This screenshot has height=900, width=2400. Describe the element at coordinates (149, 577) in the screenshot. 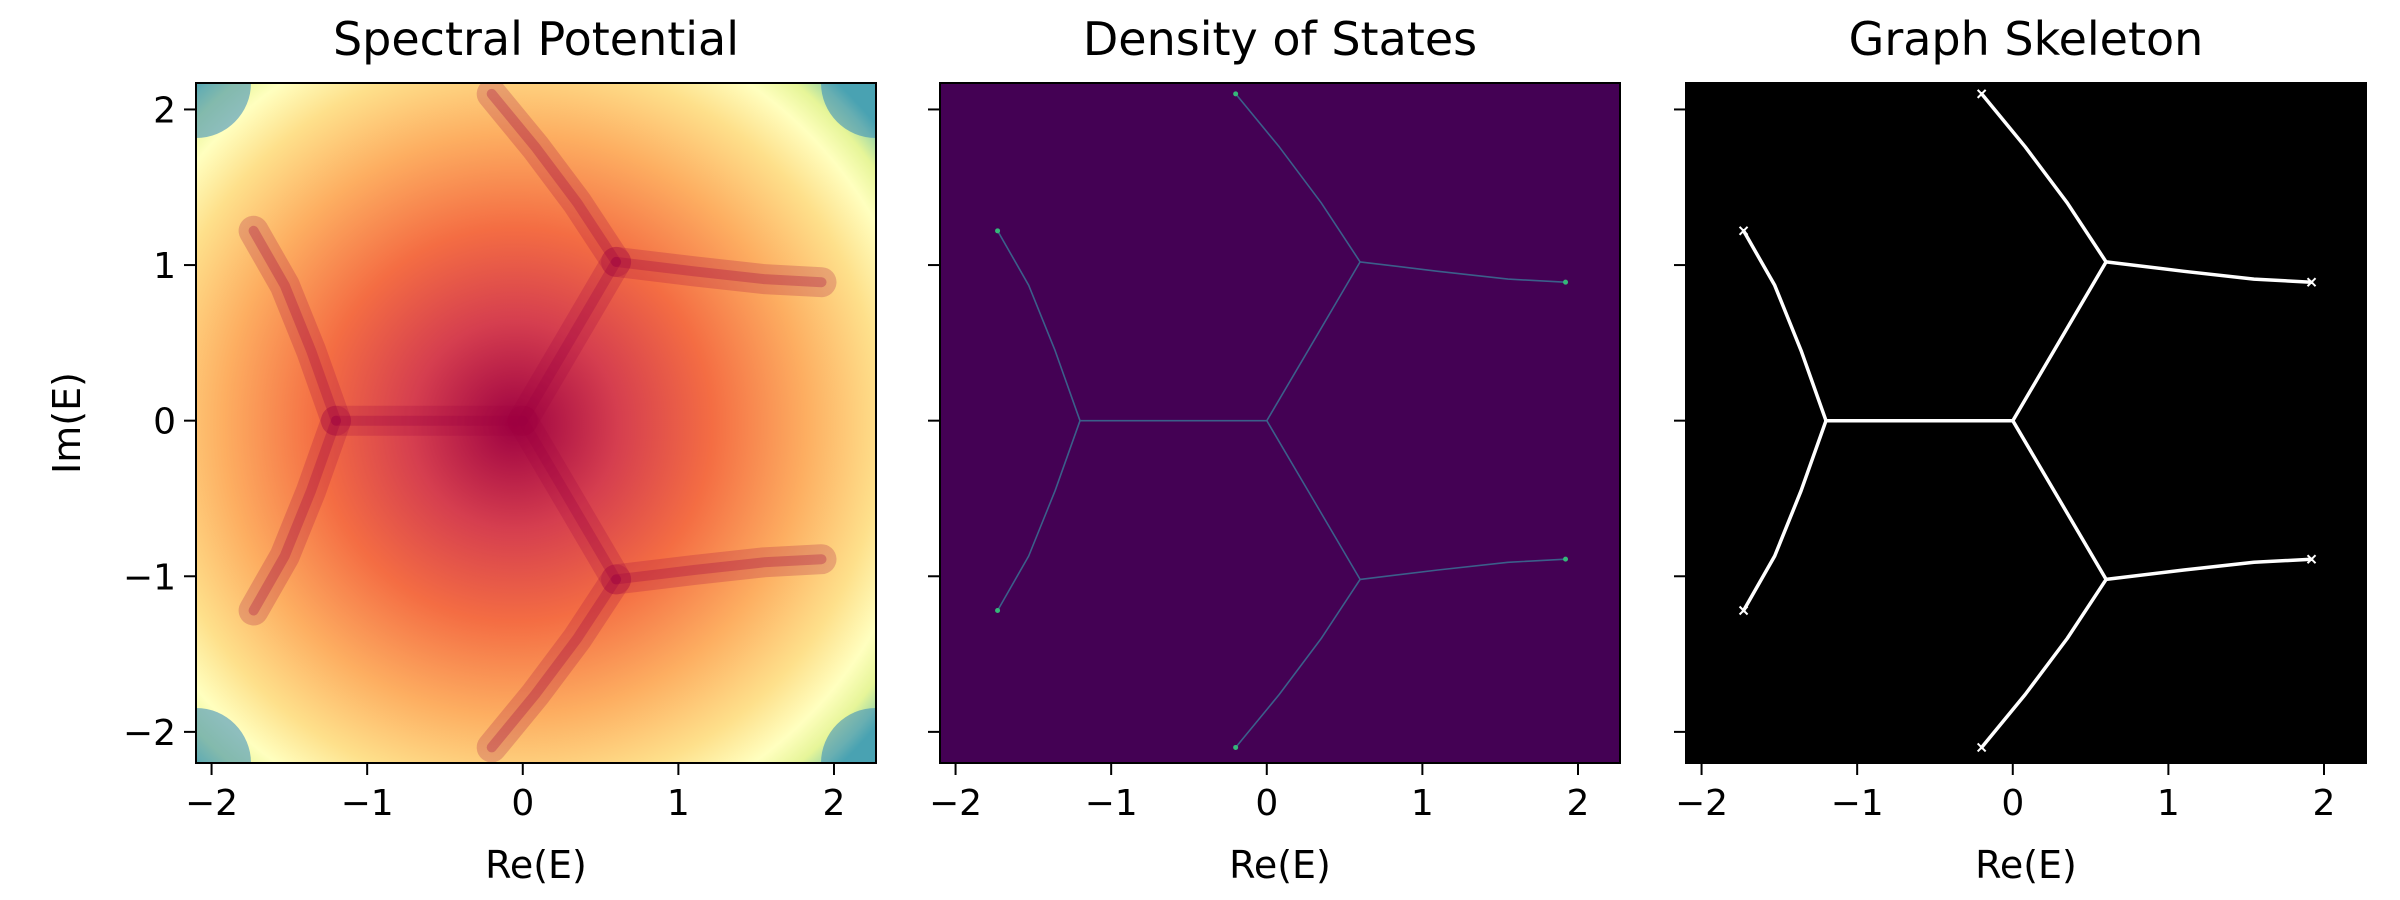

I see `y-tick-label: −1` at that location.